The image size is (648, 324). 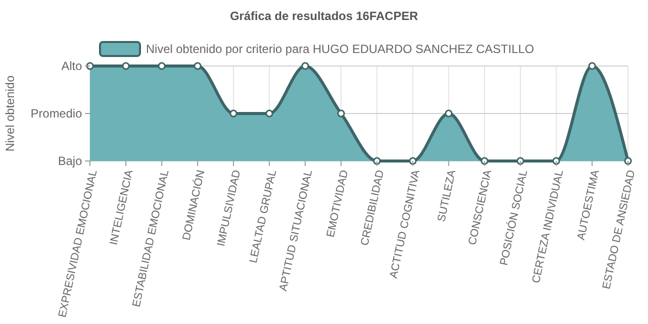 What do you see at coordinates (619, 229) in the screenshot?
I see `x-tick-label: ESTADO DE ANSIEDAD` at bounding box center [619, 229].